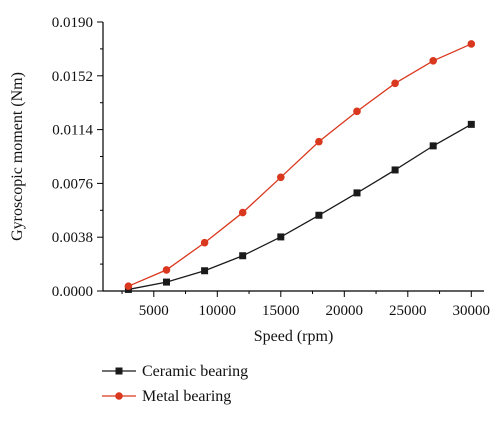 The height and width of the screenshot is (424, 500). Describe the element at coordinates (72, 238) in the screenshot. I see `y-tick-label: 0.0038` at that location.